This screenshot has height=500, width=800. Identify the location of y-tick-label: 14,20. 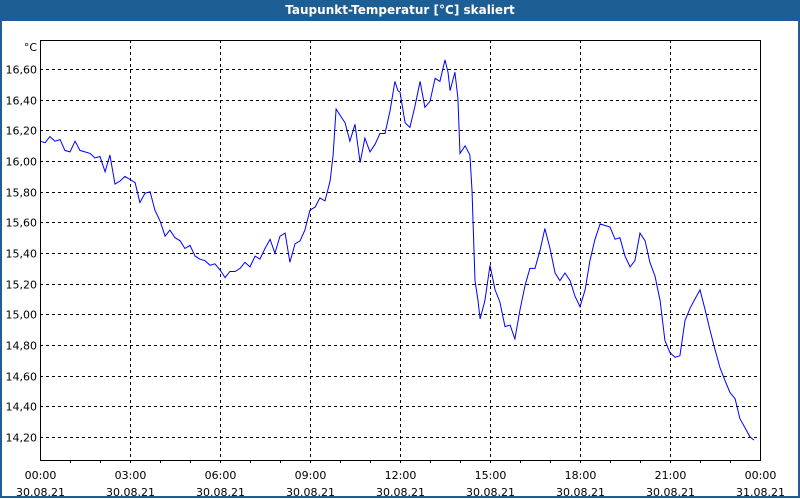
(22, 438).